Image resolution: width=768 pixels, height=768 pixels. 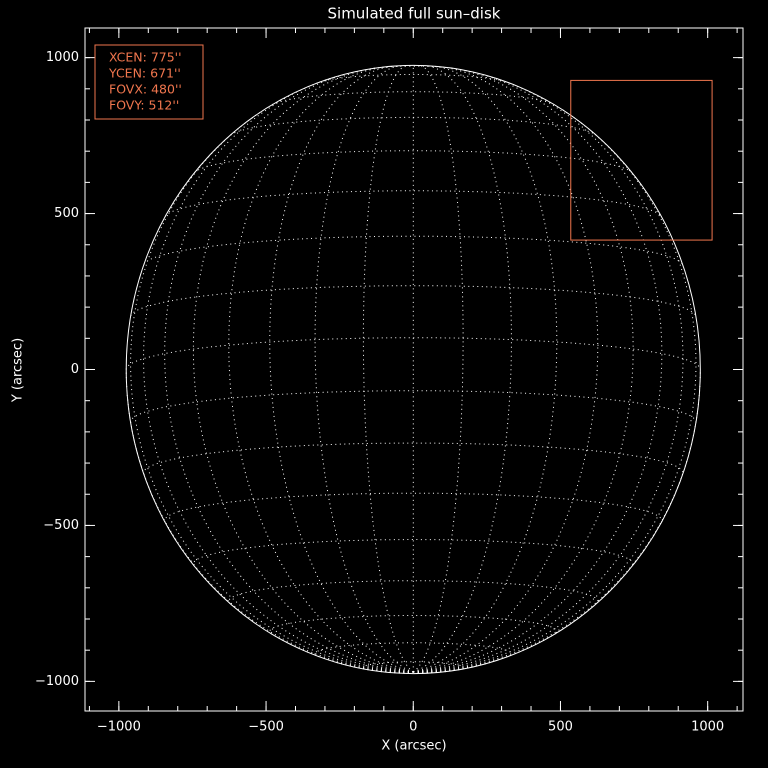 I want to click on info-label: FOVY: 512'', so click(x=144, y=105).